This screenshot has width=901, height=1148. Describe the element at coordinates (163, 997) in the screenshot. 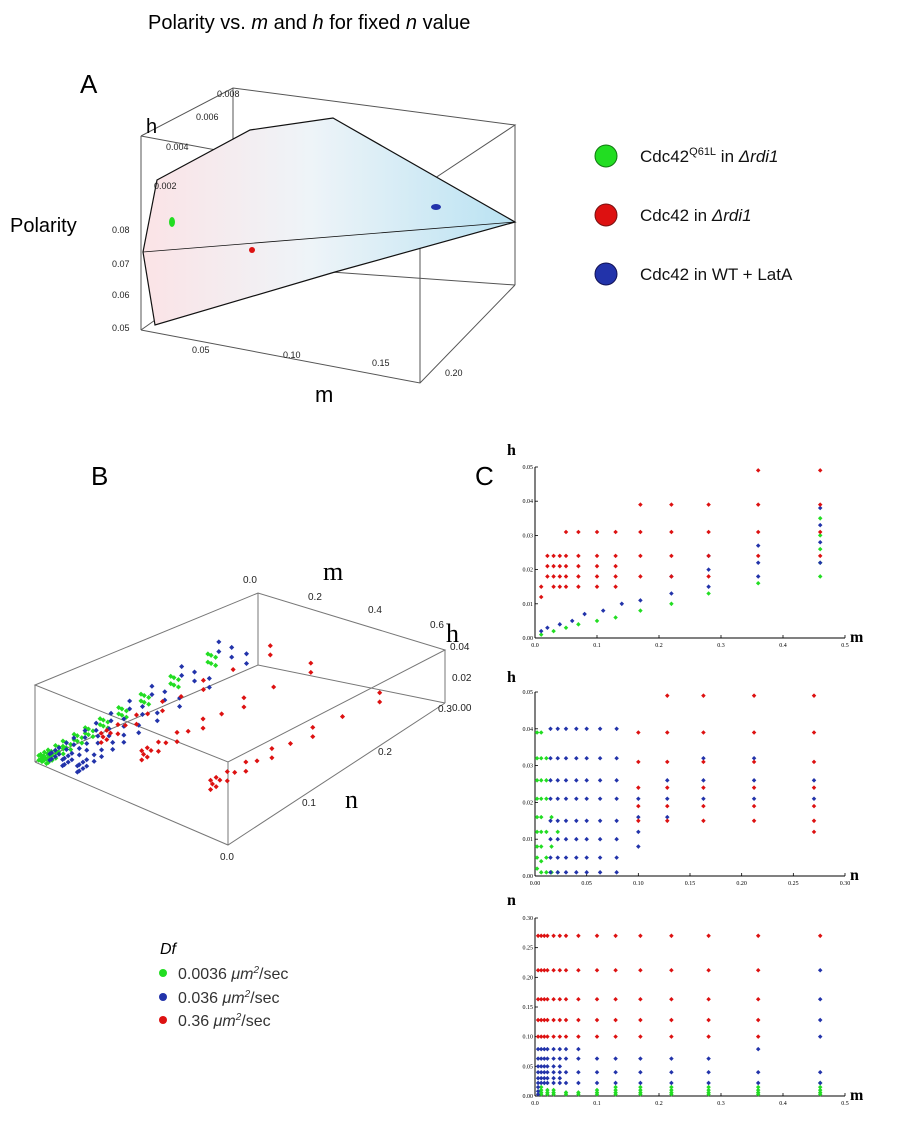

I see `legend-b-swatch-blue` at that location.